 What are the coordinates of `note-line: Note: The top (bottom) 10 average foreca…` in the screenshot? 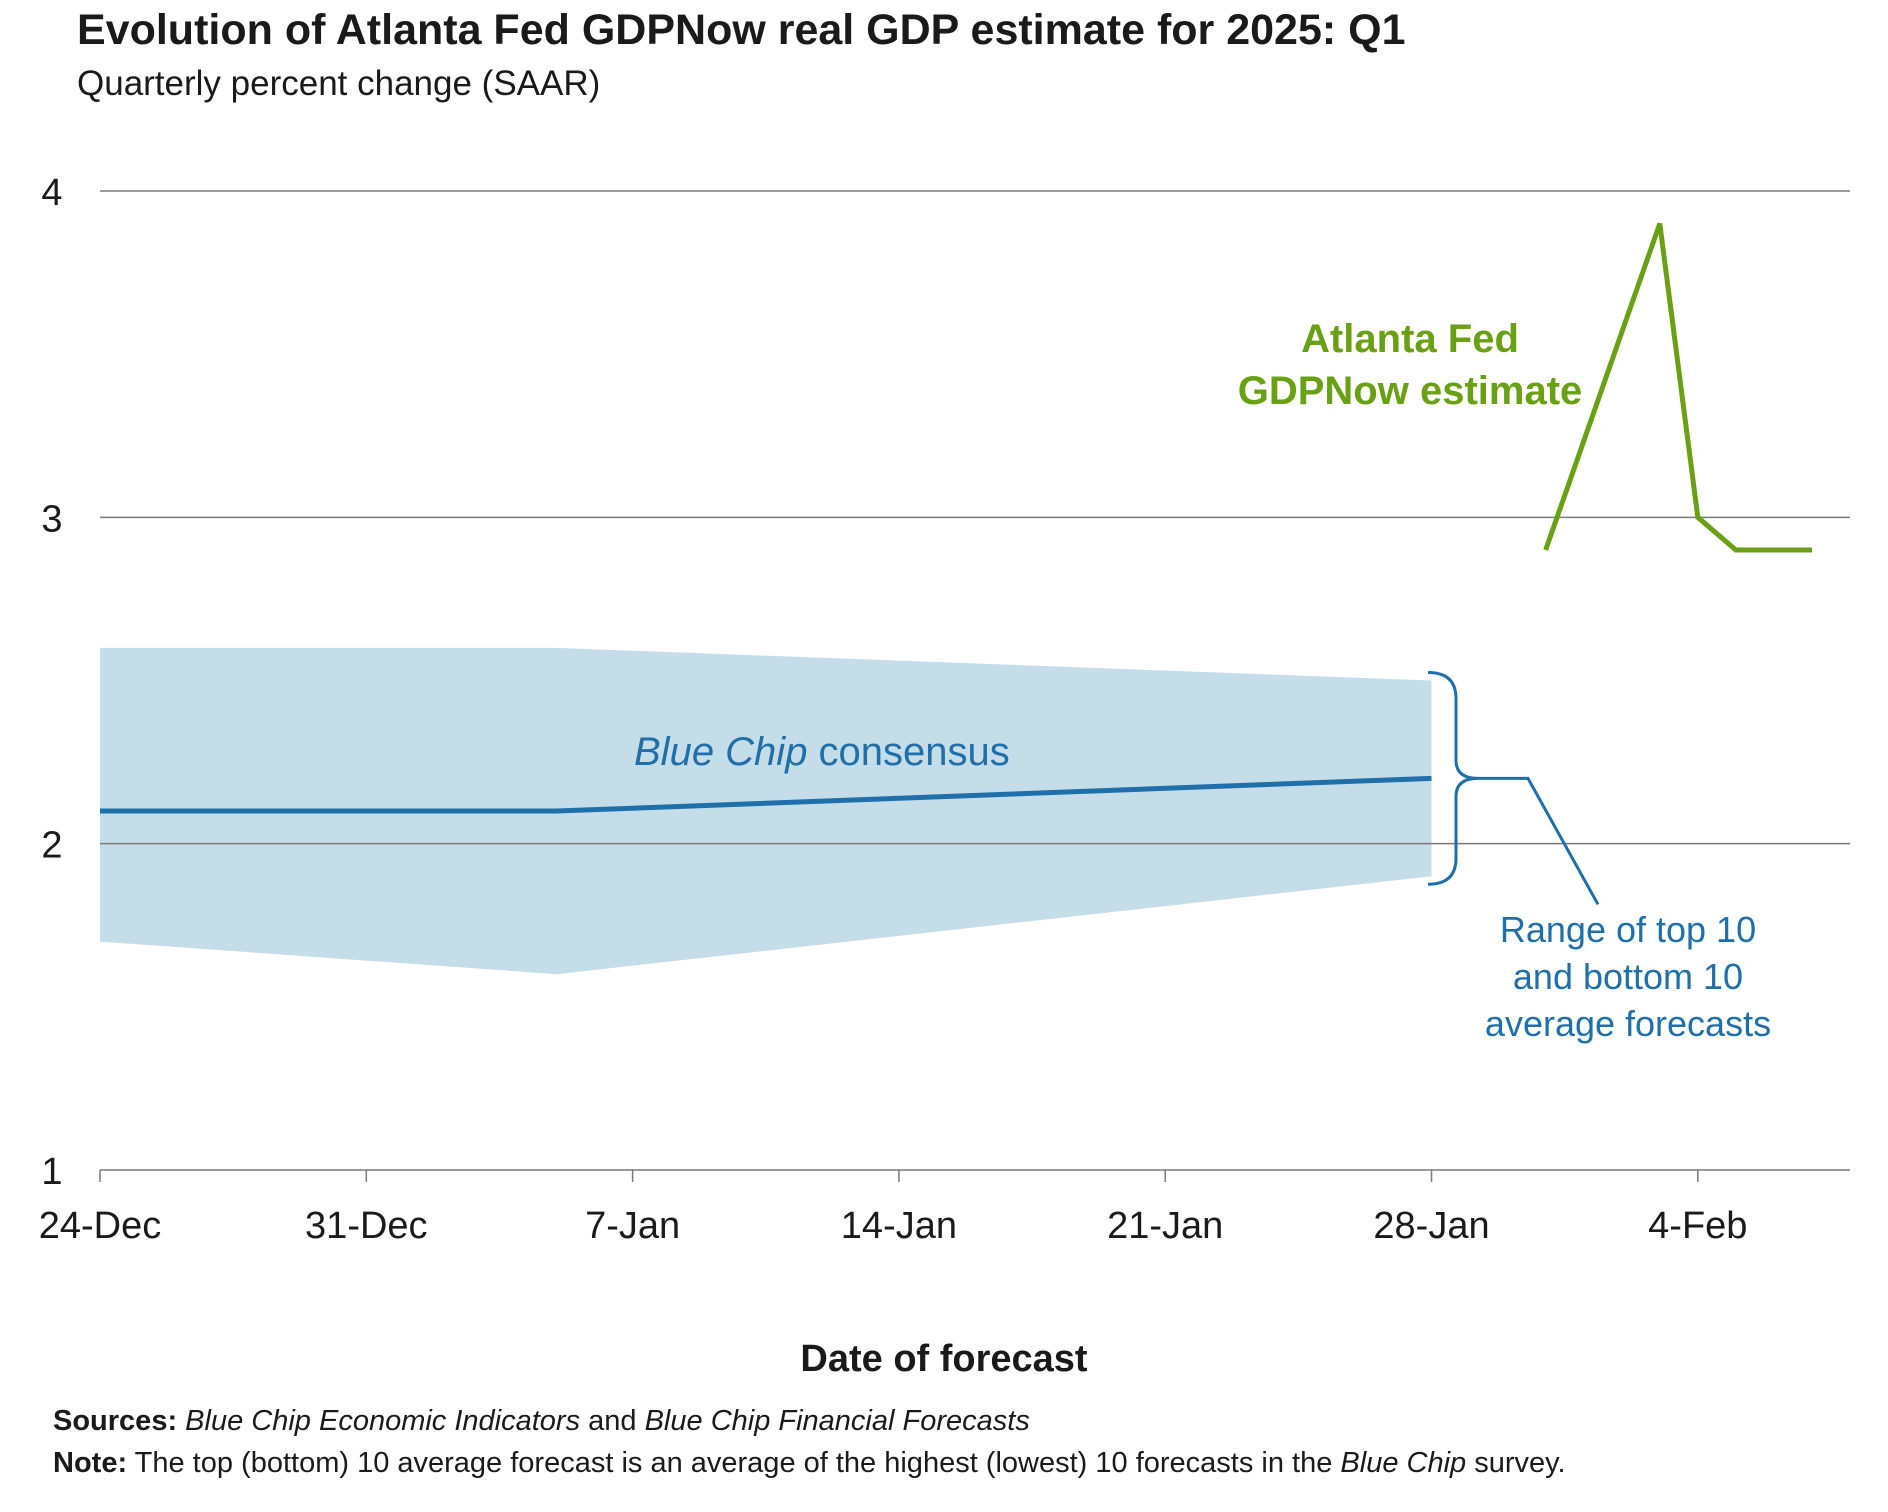 It's located at (953, 1463).